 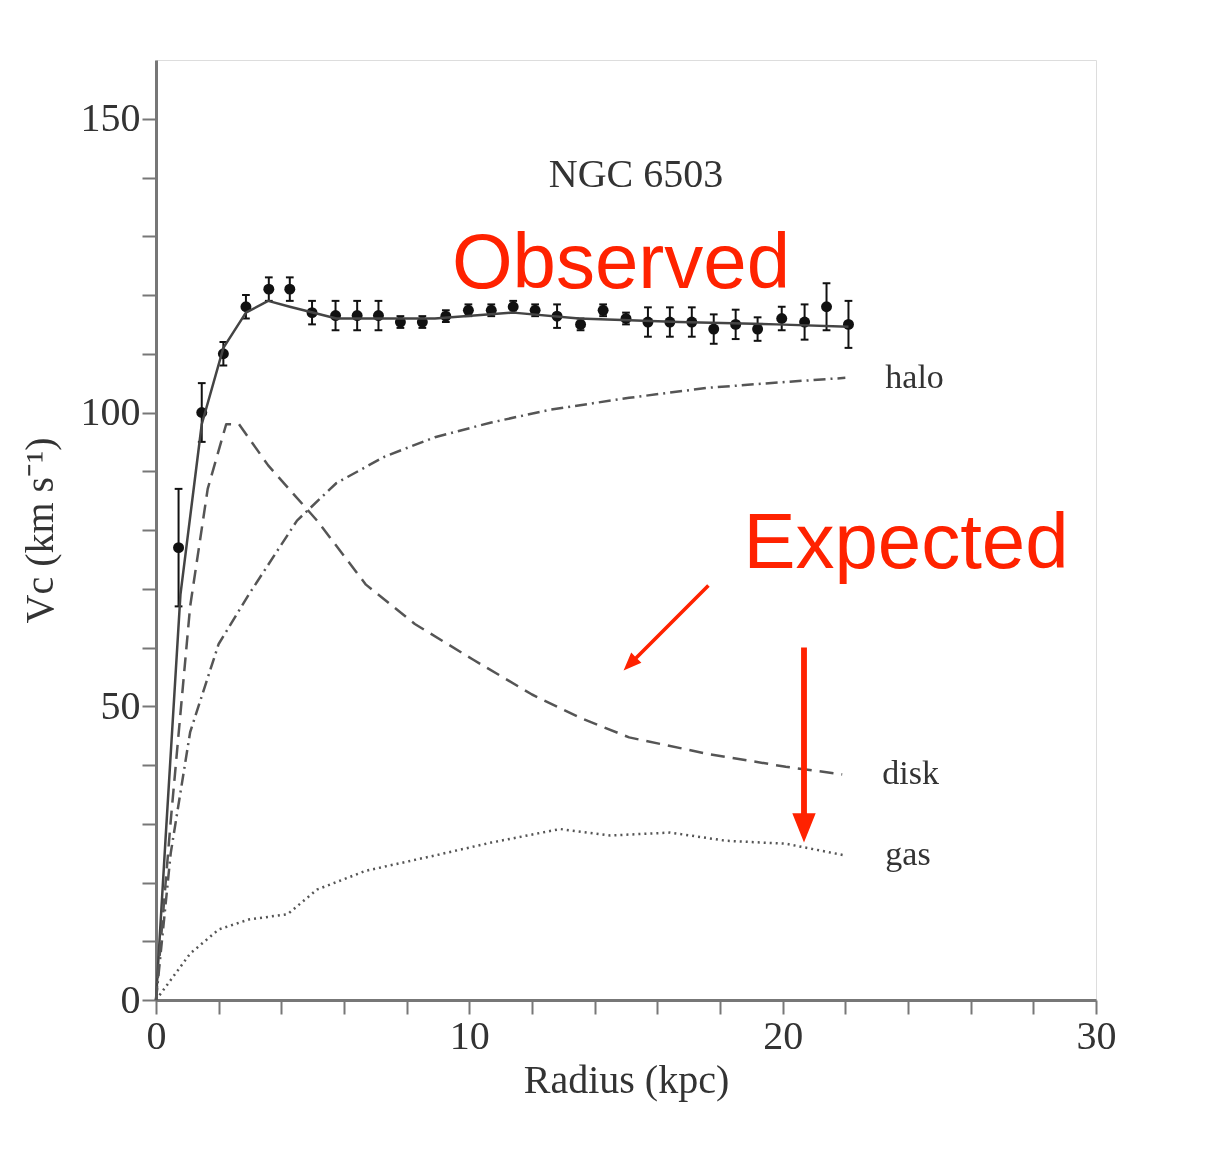 I want to click on y-tick-label: 50, so click(x=120, y=705).